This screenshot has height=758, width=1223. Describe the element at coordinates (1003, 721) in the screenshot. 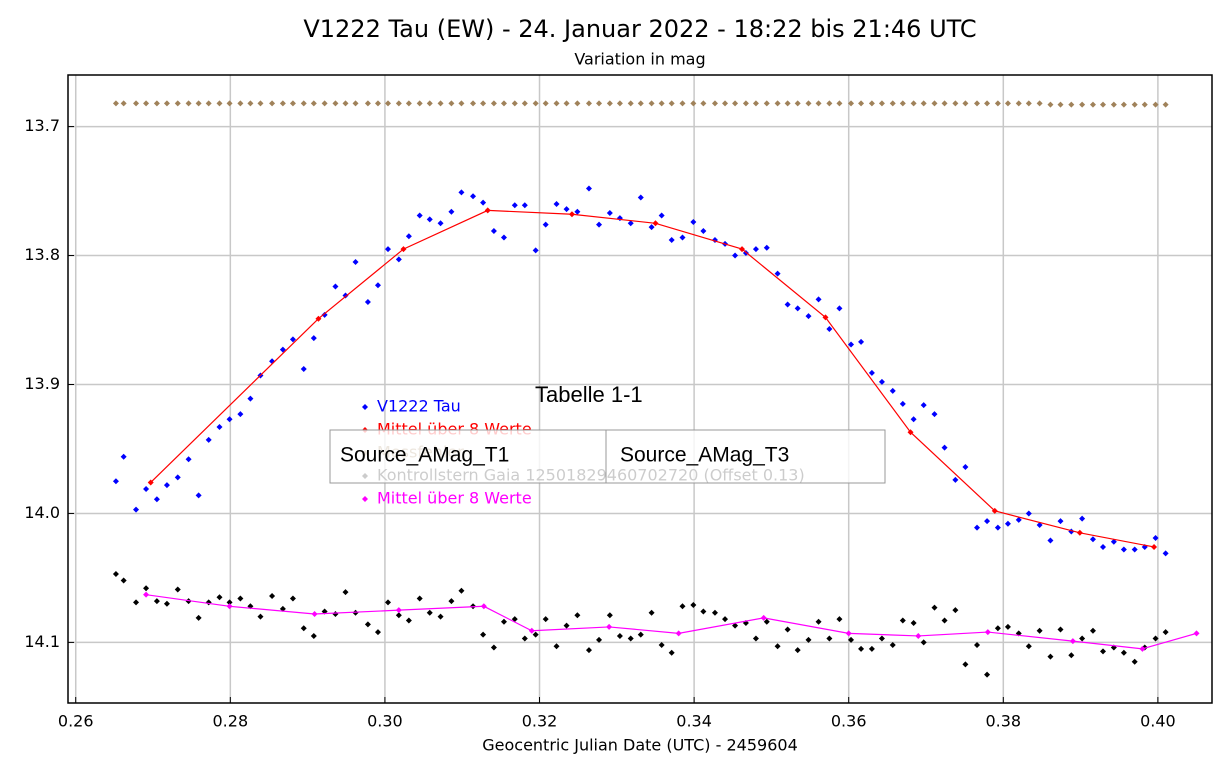

I see `x-tick-label: 0.38` at that location.